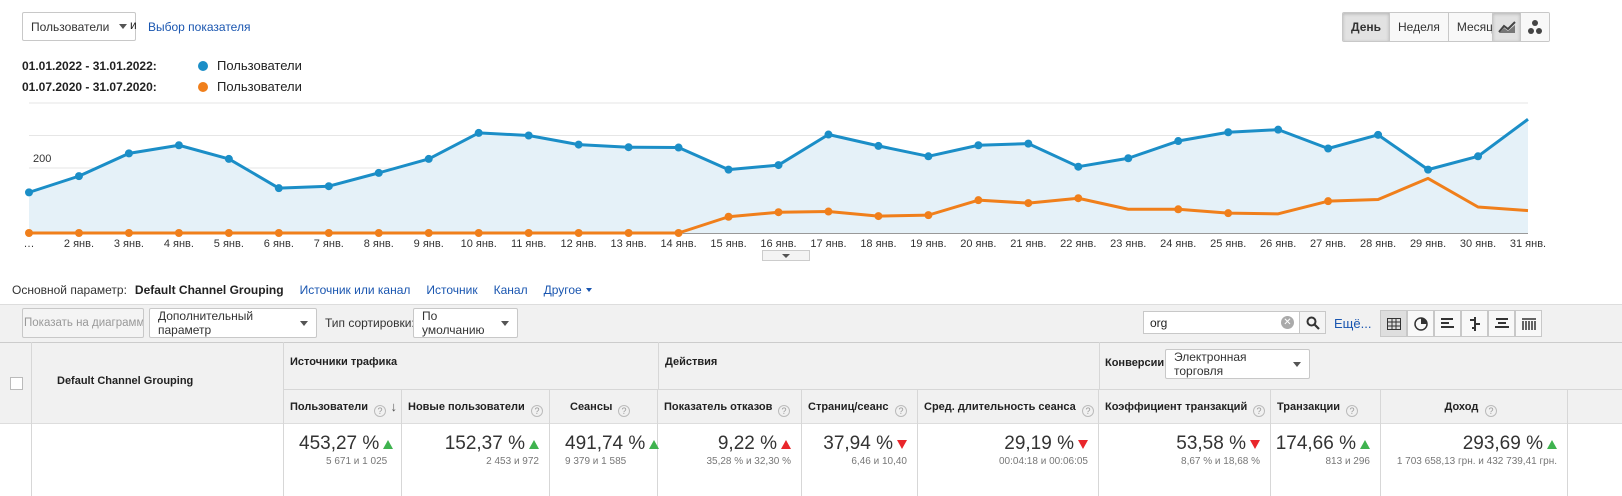  I want to click on dimension-medium: Канал, so click(510, 290).